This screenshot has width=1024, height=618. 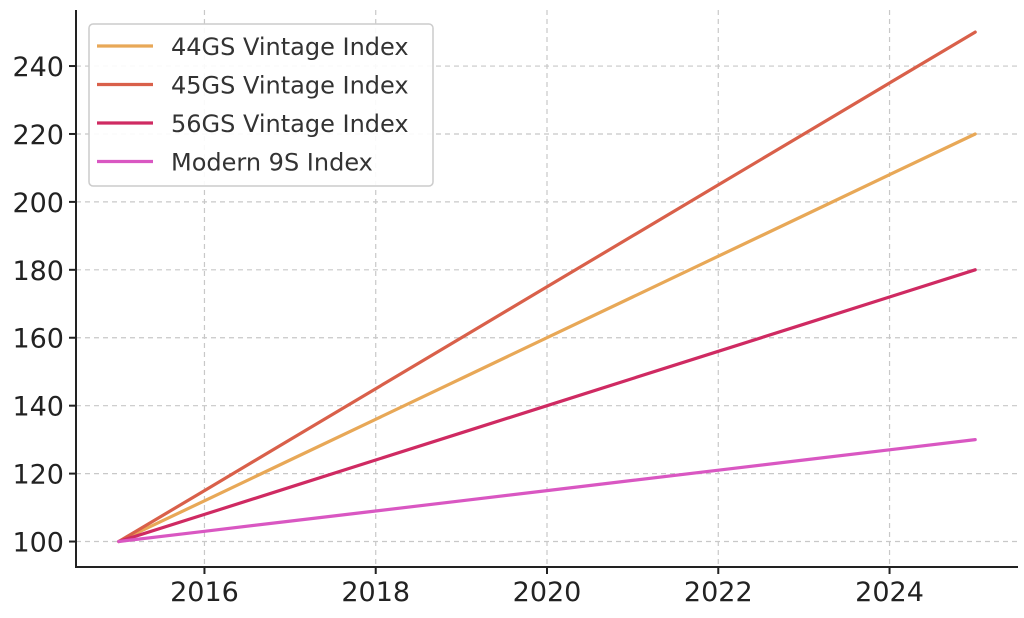 I want to click on legend-box, so click(x=261, y=105).